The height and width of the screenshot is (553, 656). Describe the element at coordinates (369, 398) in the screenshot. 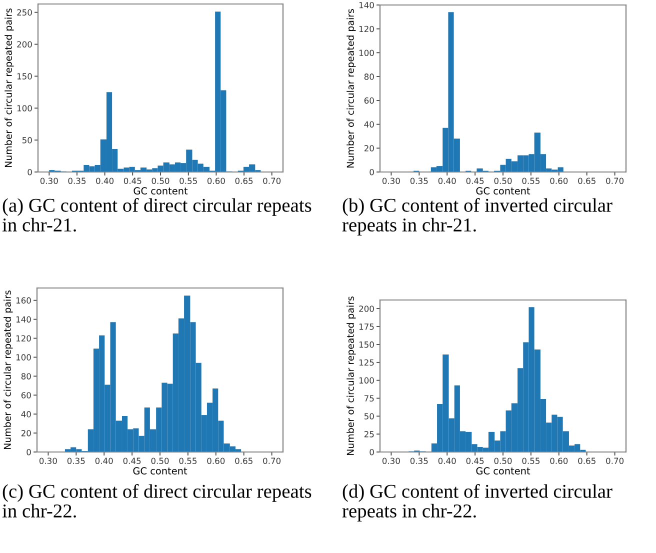

I see `y-tick-label: 75` at that location.